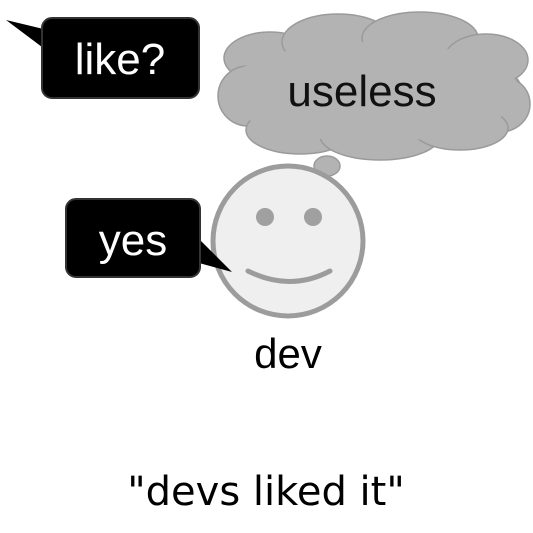 This screenshot has width=533, height=533. Describe the element at coordinates (266, 492) in the screenshot. I see `caption: "devs liked it"` at that location.